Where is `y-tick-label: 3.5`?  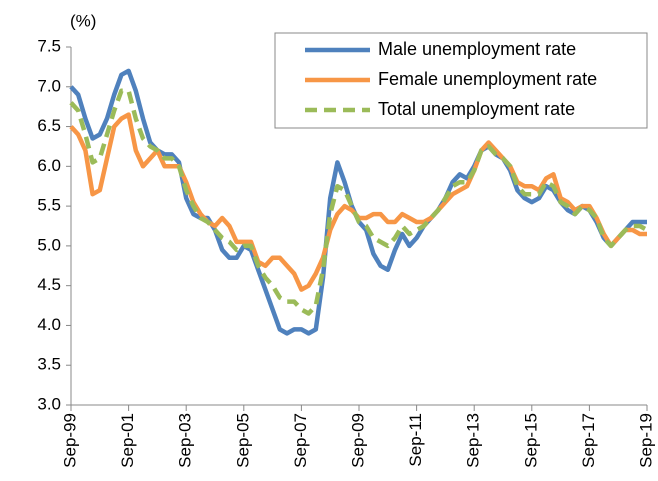 y-tick-label: 3.5 is located at coordinates (49, 364).